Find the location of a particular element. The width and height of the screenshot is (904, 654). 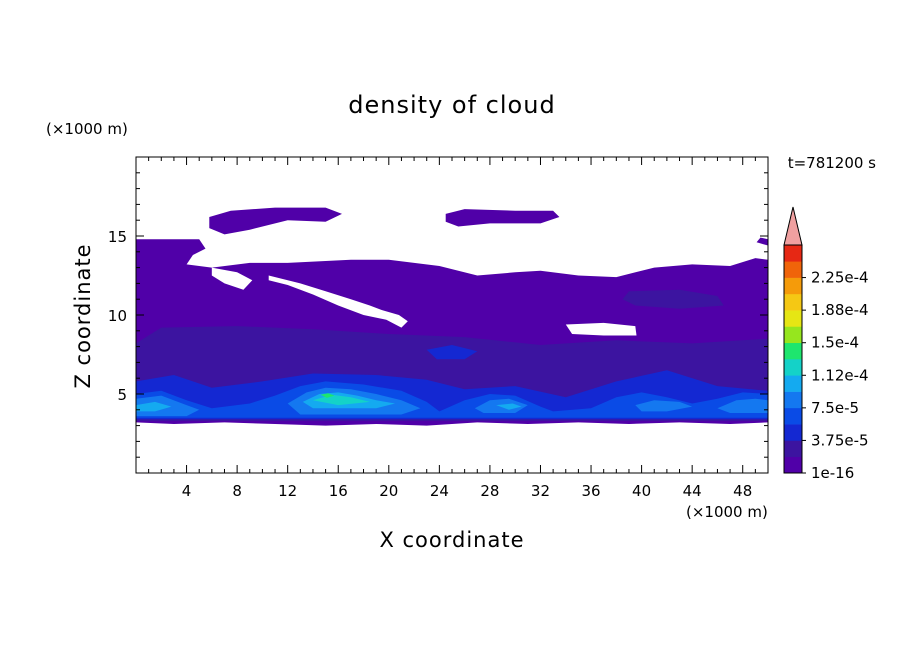

colorbar-frame is located at coordinates (793, 359).